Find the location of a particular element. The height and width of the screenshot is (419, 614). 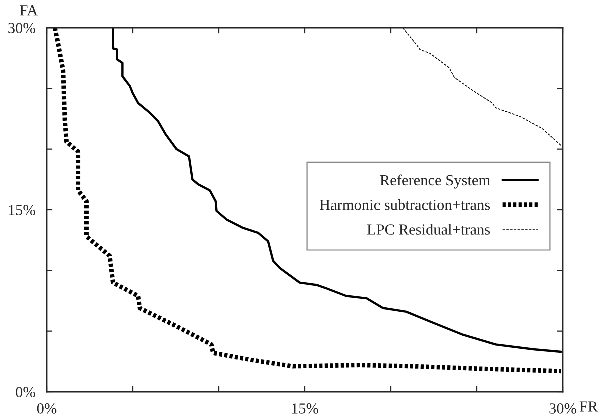

y-axis-title: FA is located at coordinates (29, 11).